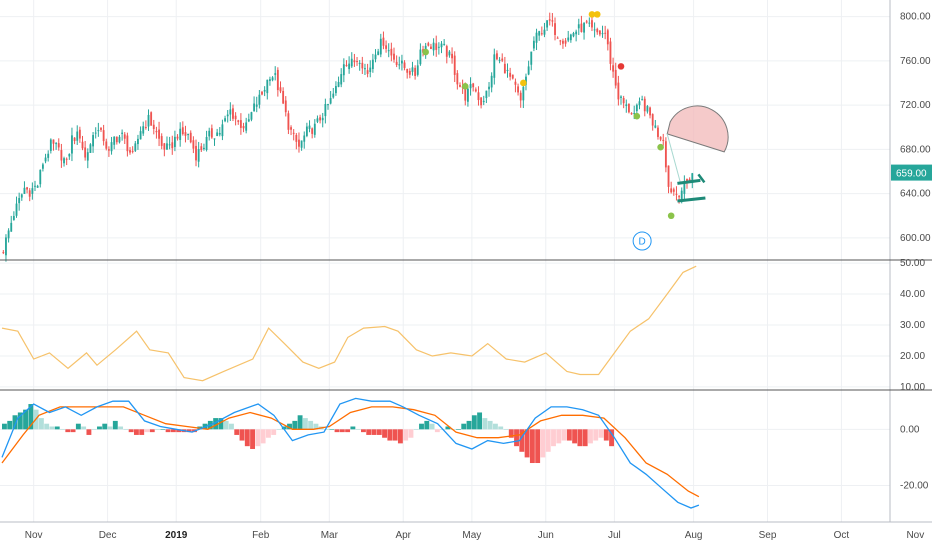 This screenshot has height=550, width=932. Describe the element at coordinates (768, 535) in the screenshot. I see `time-label: Sep` at that location.